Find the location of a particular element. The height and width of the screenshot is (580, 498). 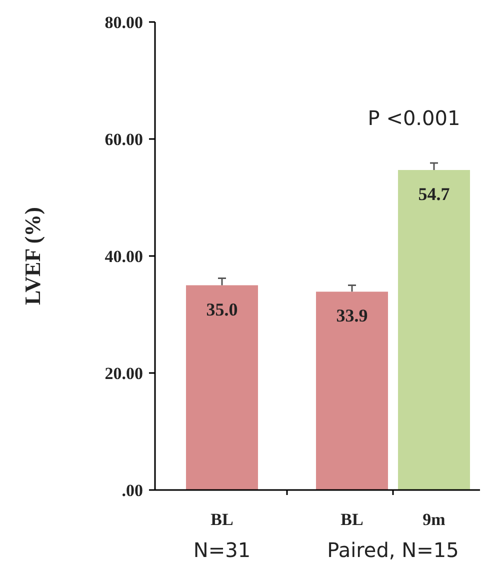

y-tick-label: 20.00 is located at coordinates (123, 373).